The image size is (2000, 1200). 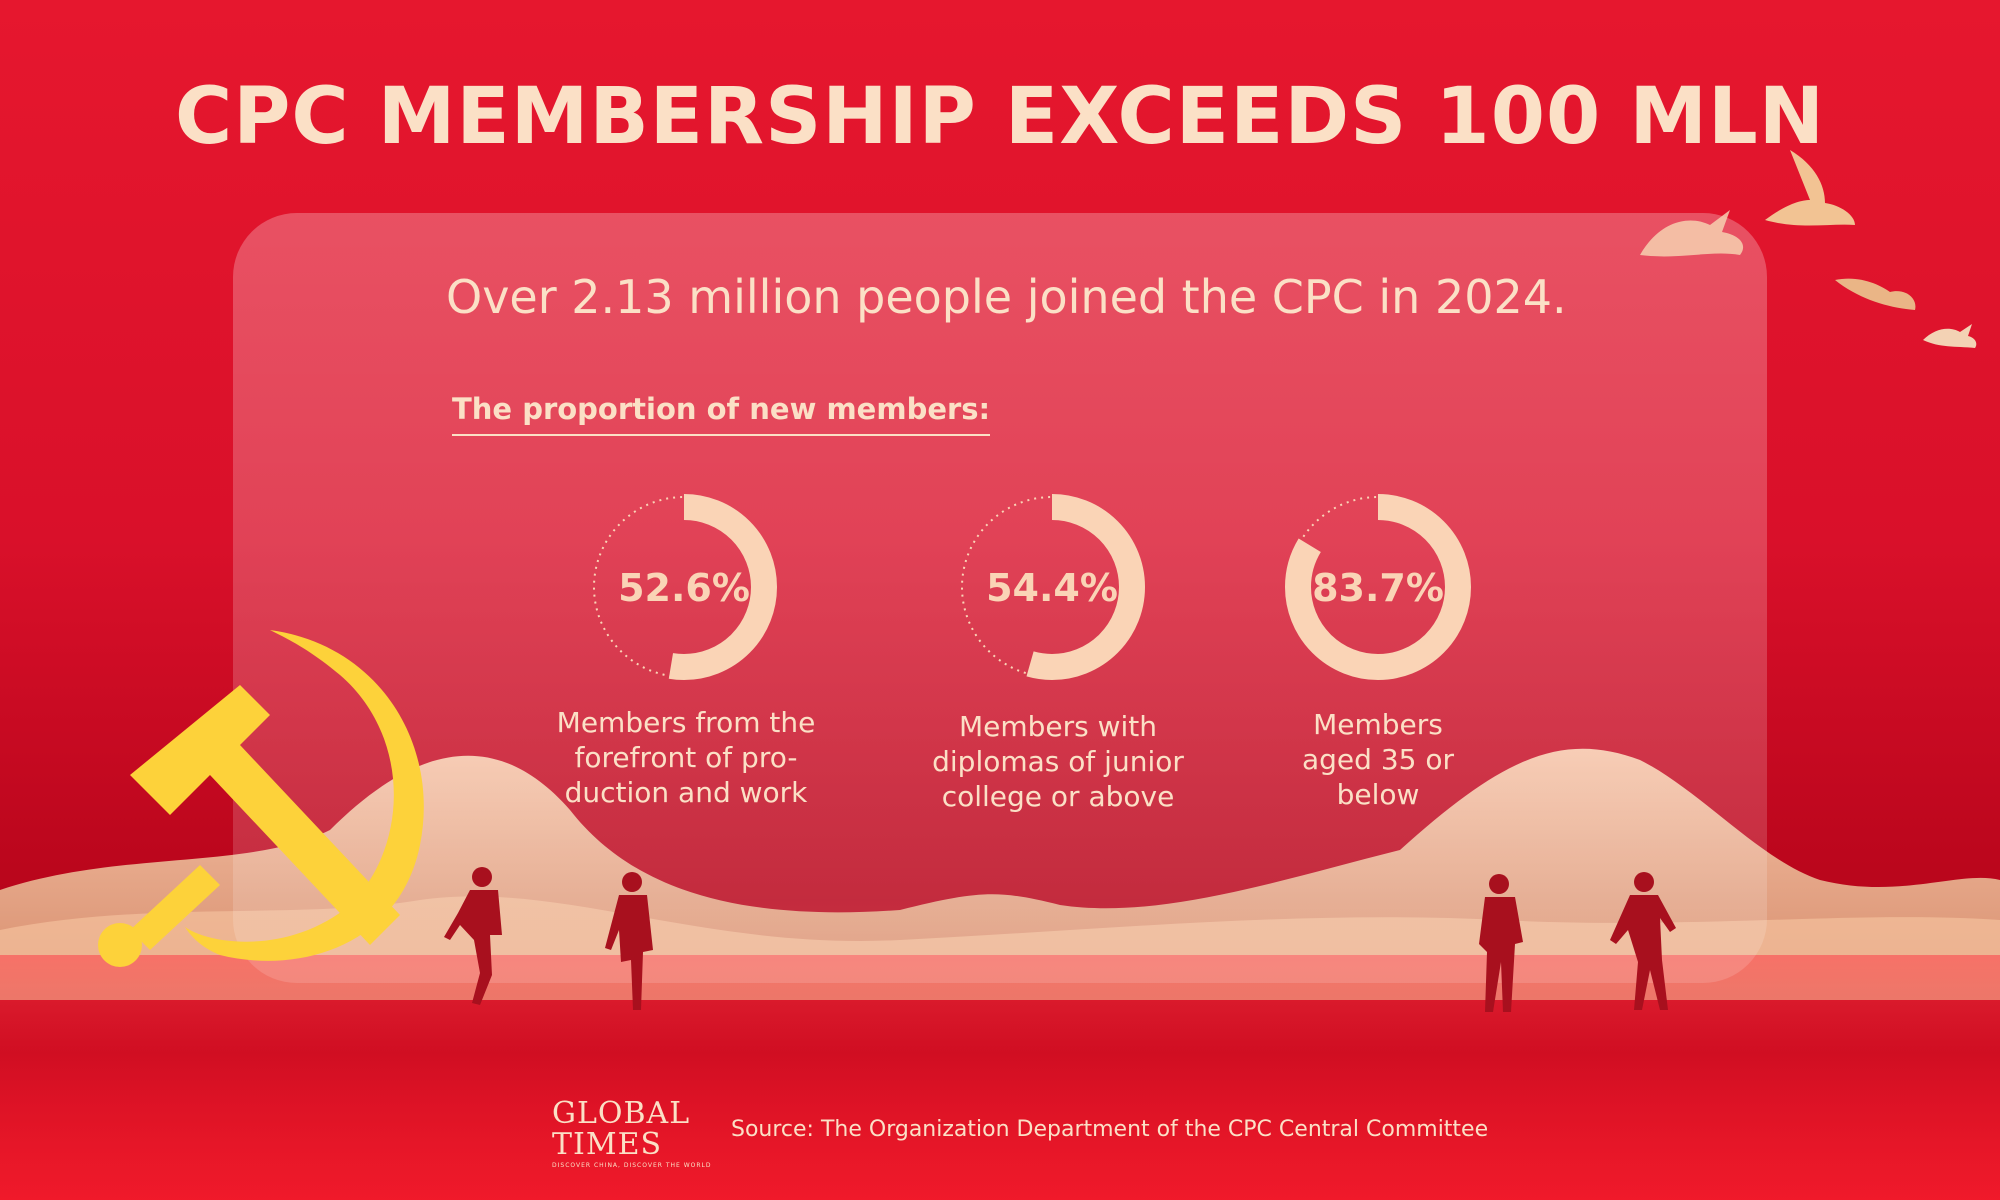 I want to click on description-line: diplomas of junior, so click(x=1058, y=761).